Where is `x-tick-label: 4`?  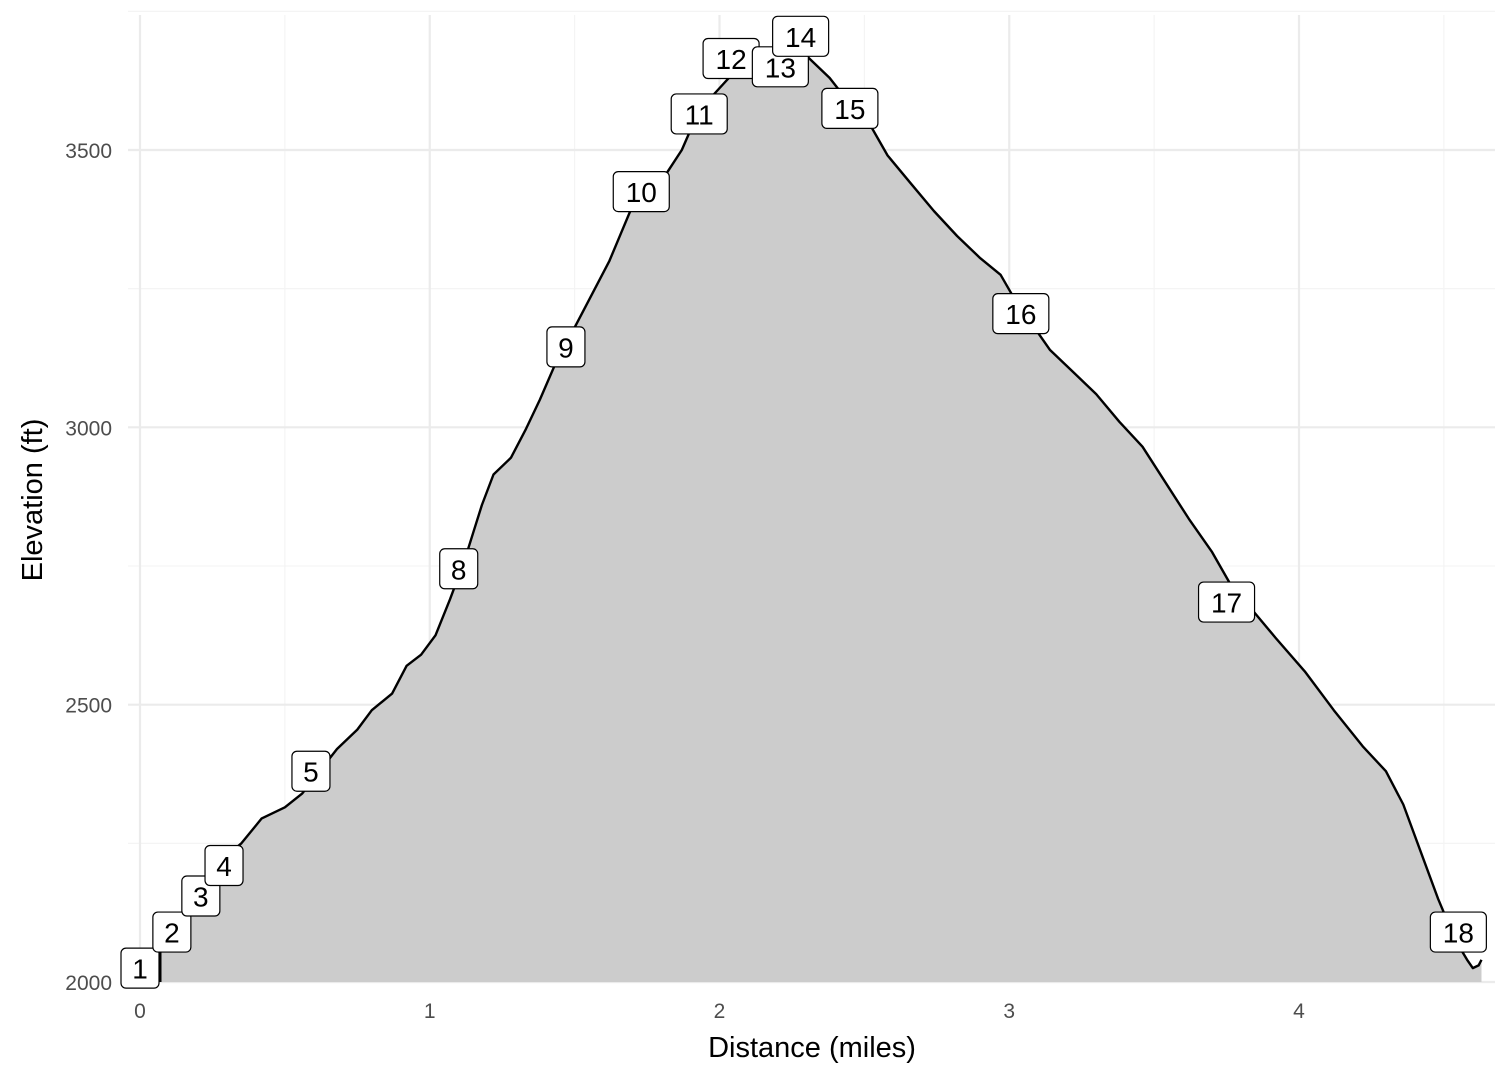
x-tick-label: 4 is located at coordinates (1299, 1011).